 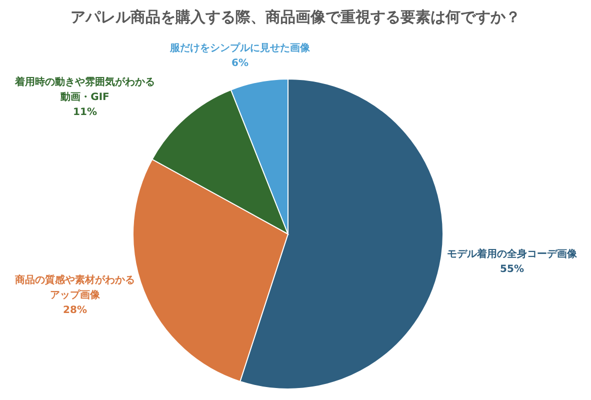 What do you see at coordinates (75, 311) in the screenshot?
I see `data-label: 28%` at bounding box center [75, 311].